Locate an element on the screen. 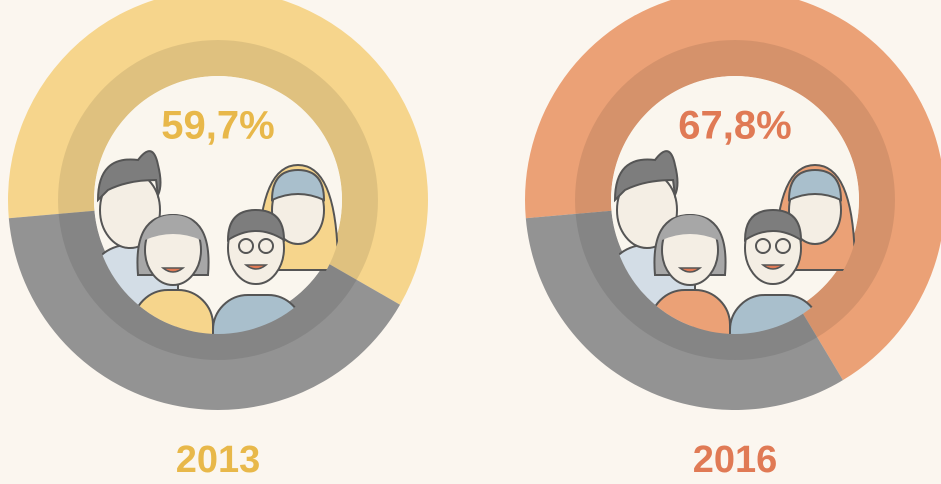 Image resolution: width=941 pixels, height=484 pixels. year-label: 2013 is located at coordinates (218, 460).